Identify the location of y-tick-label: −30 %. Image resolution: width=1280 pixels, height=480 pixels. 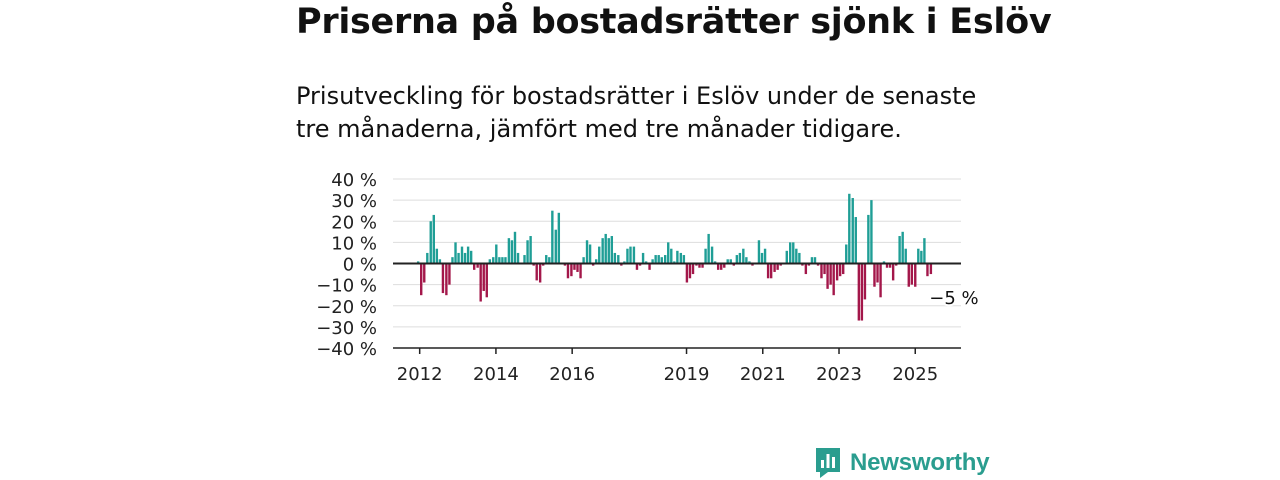
(346, 328).